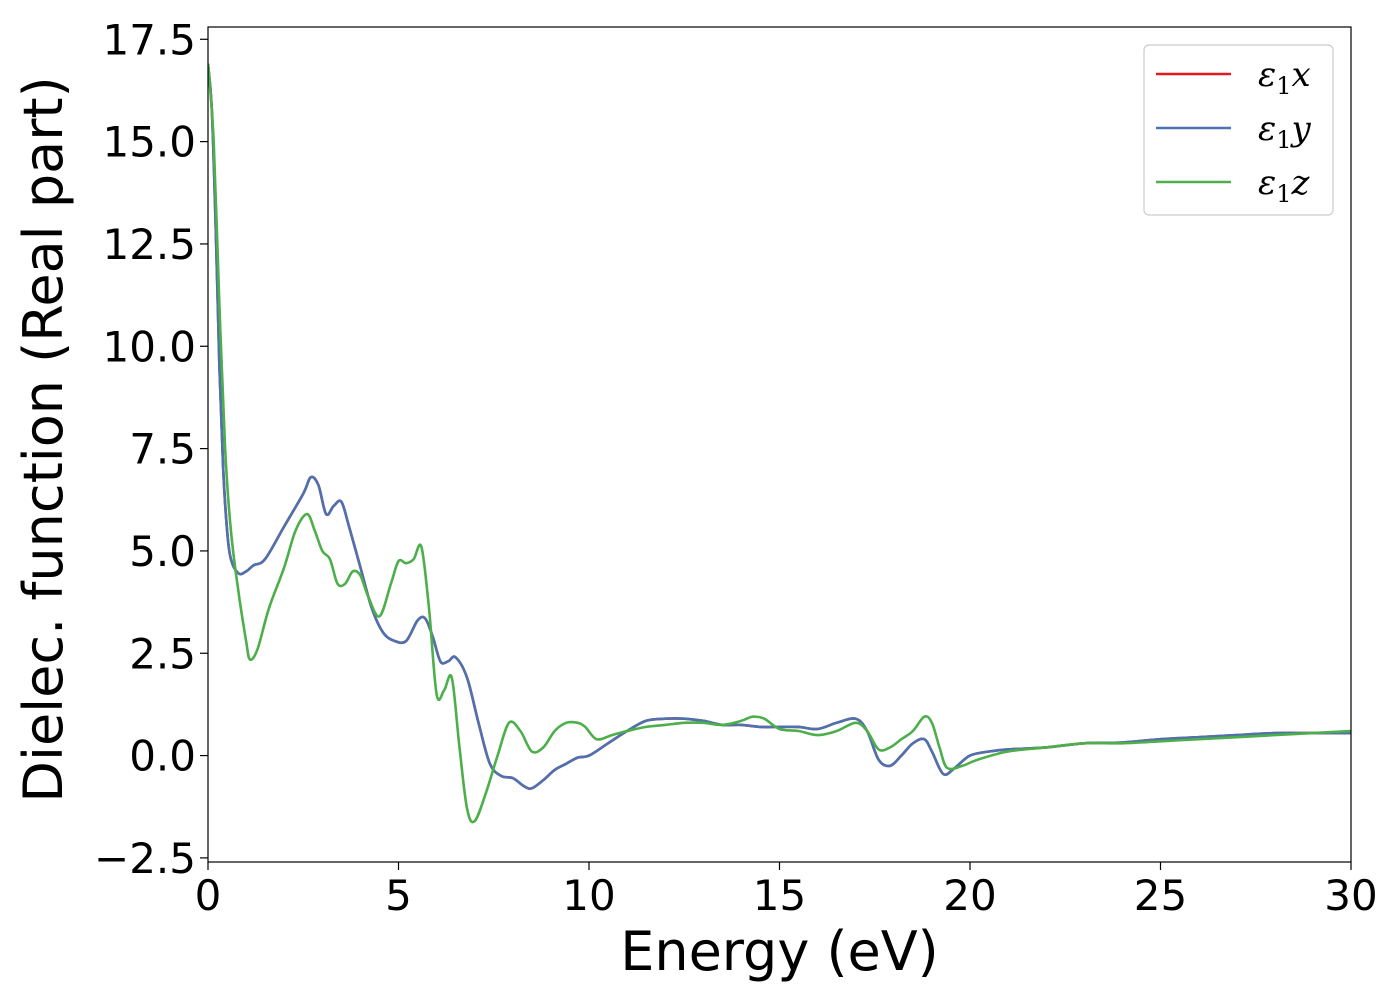  Describe the element at coordinates (1160, 895) in the screenshot. I see `x-tick-label: 25` at that location.